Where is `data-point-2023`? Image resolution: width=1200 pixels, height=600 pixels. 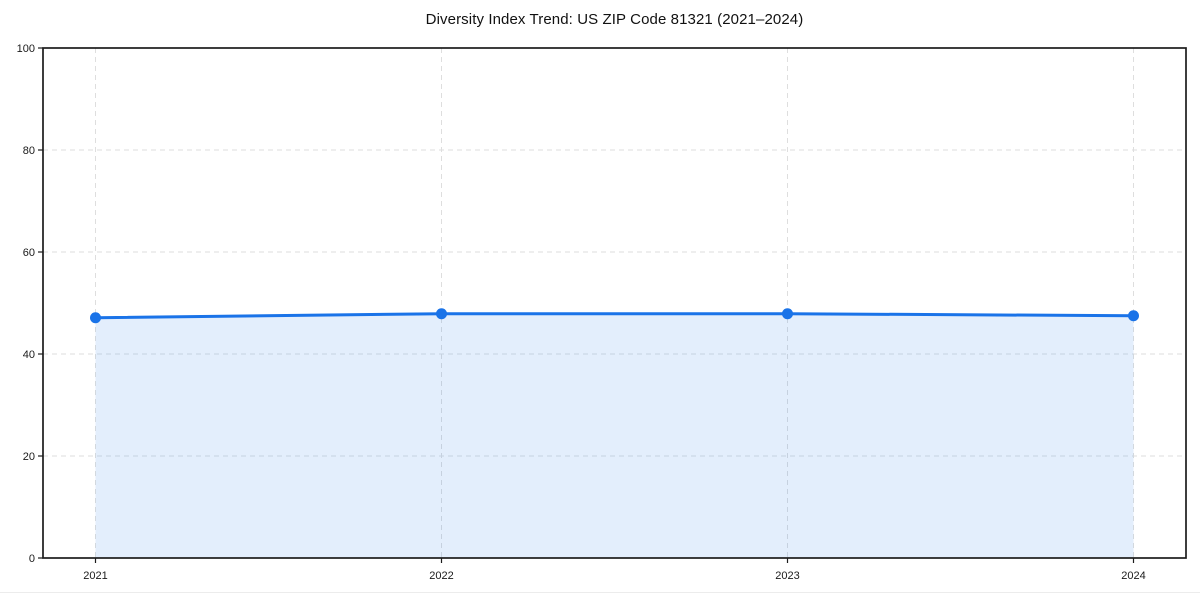 data-point-2023 is located at coordinates (787, 314).